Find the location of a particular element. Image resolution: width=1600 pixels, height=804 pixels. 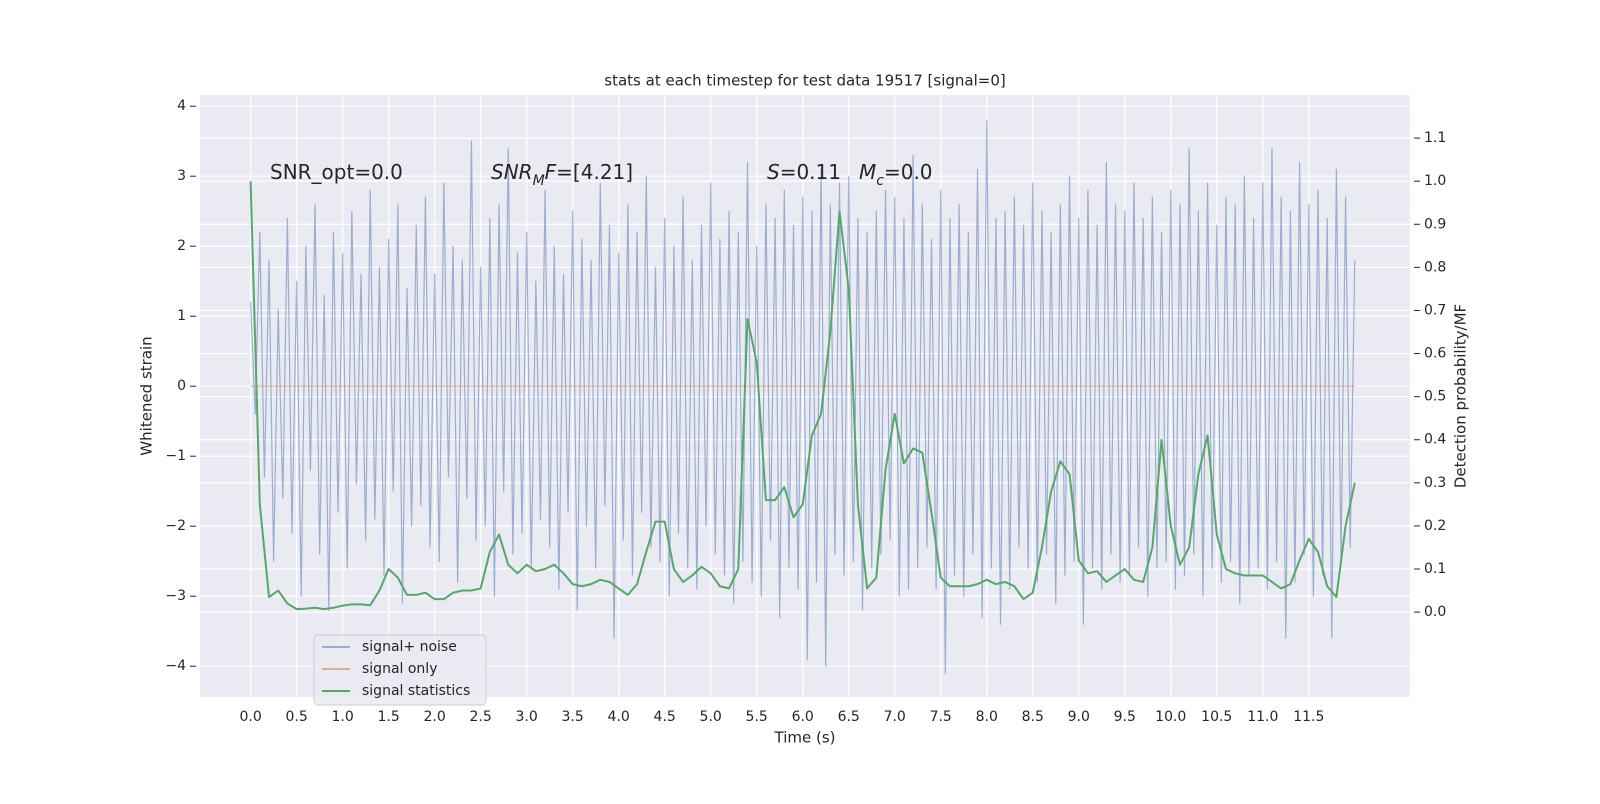

y-tick-label: 2 is located at coordinates (181, 246).